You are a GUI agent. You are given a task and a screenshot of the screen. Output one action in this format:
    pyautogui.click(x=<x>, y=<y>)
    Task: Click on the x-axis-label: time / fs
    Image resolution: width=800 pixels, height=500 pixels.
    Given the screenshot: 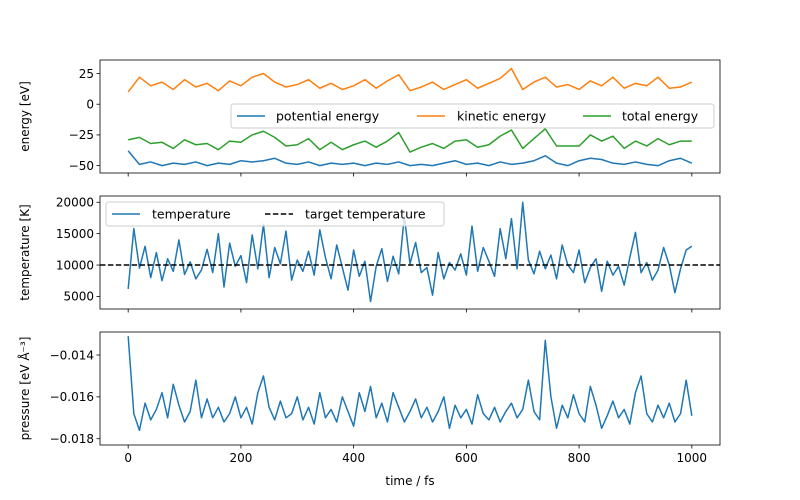 What is the action you would take?
    pyautogui.click(x=409, y=481)
    